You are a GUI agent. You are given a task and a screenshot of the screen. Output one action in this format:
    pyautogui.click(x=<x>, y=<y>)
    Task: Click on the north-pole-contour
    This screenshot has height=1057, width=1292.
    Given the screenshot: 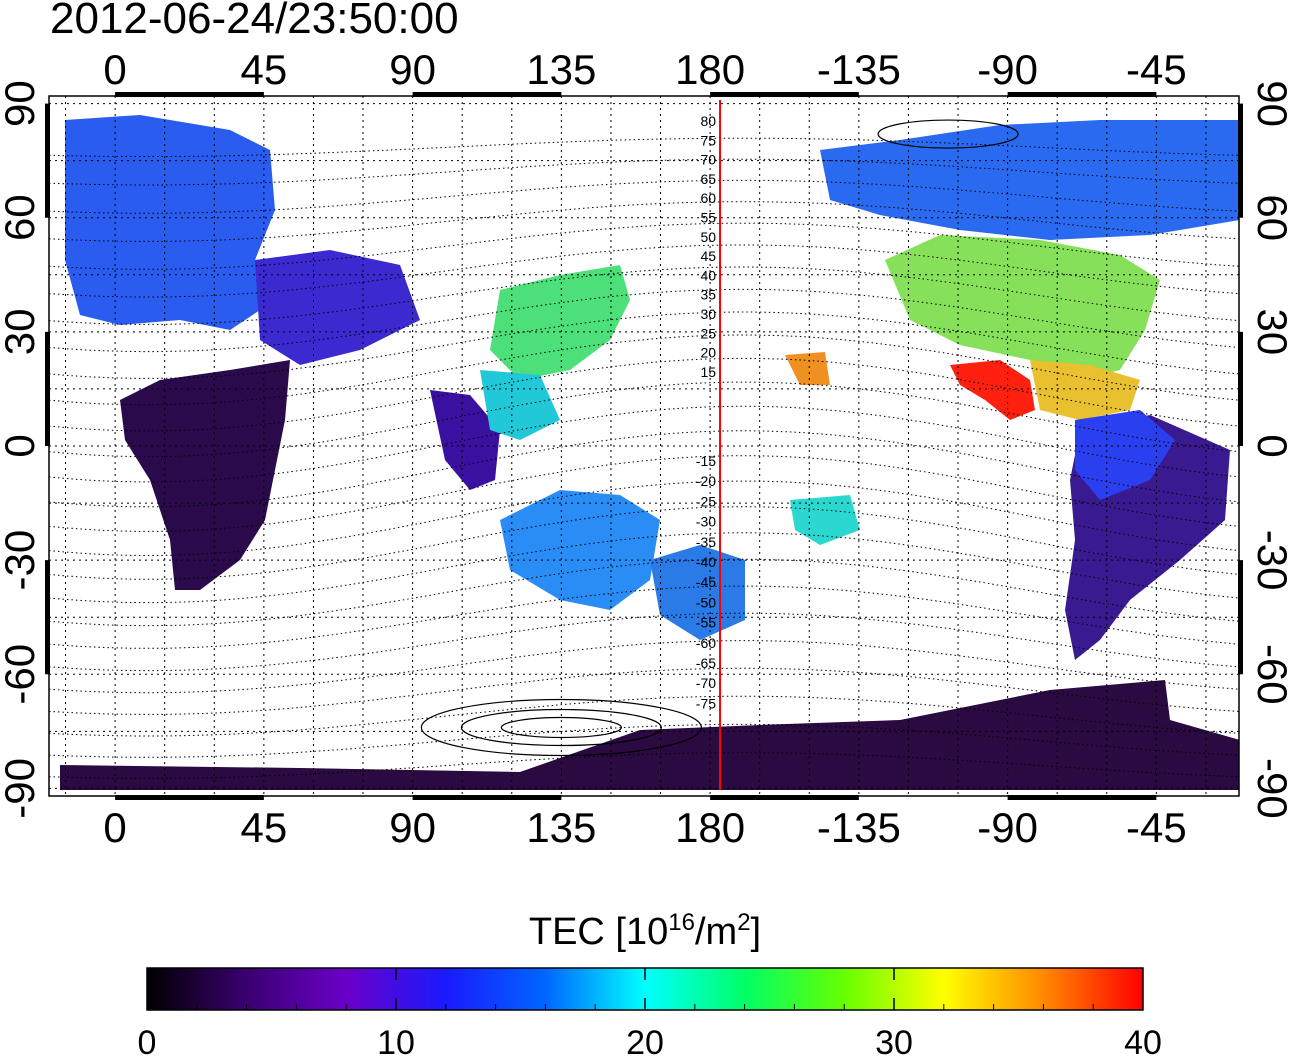 What is the action you would take?
    pyautogui.click(x=948, y=134)
    